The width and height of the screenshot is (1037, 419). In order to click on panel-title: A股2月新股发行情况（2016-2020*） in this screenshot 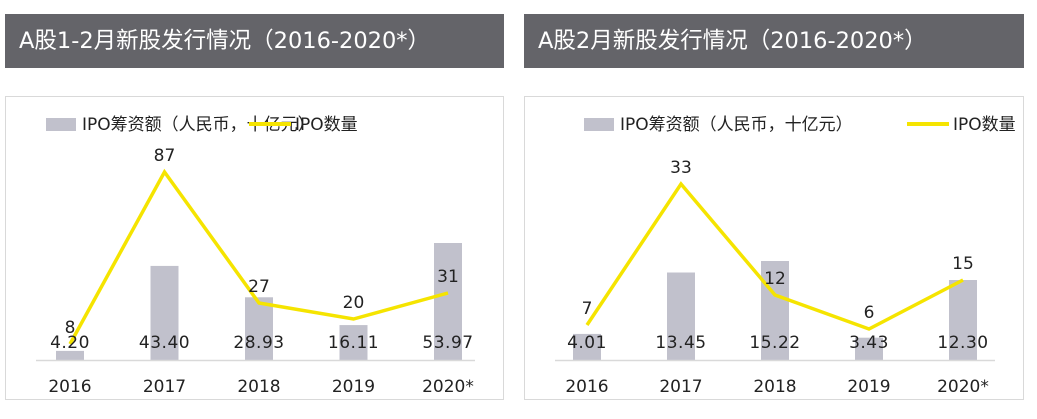, I will do `click(774, 41)`.